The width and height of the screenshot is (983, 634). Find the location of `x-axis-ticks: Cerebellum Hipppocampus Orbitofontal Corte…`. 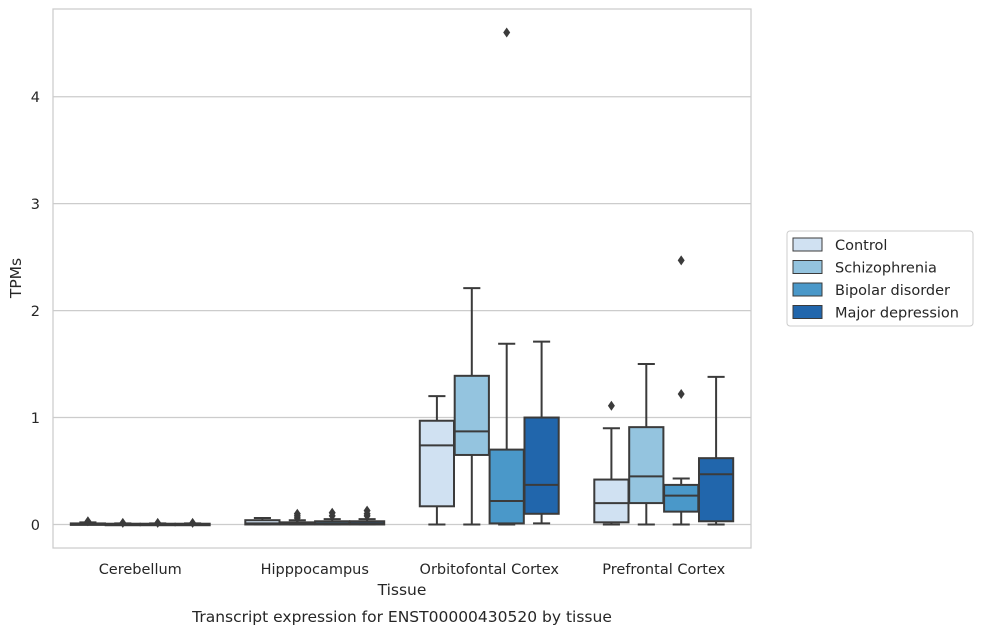

x-axis-ticks: Cerebellum Hipppocampus Orbitofontal Corte… is located at coordinates (412, 570).